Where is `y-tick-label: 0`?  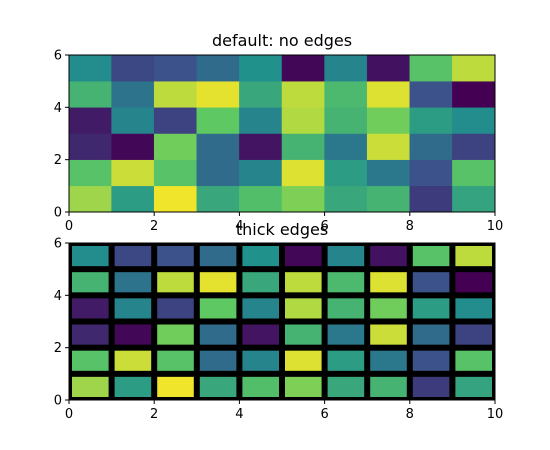 y-tick-label: 0 is located at coordinates (58, 213).